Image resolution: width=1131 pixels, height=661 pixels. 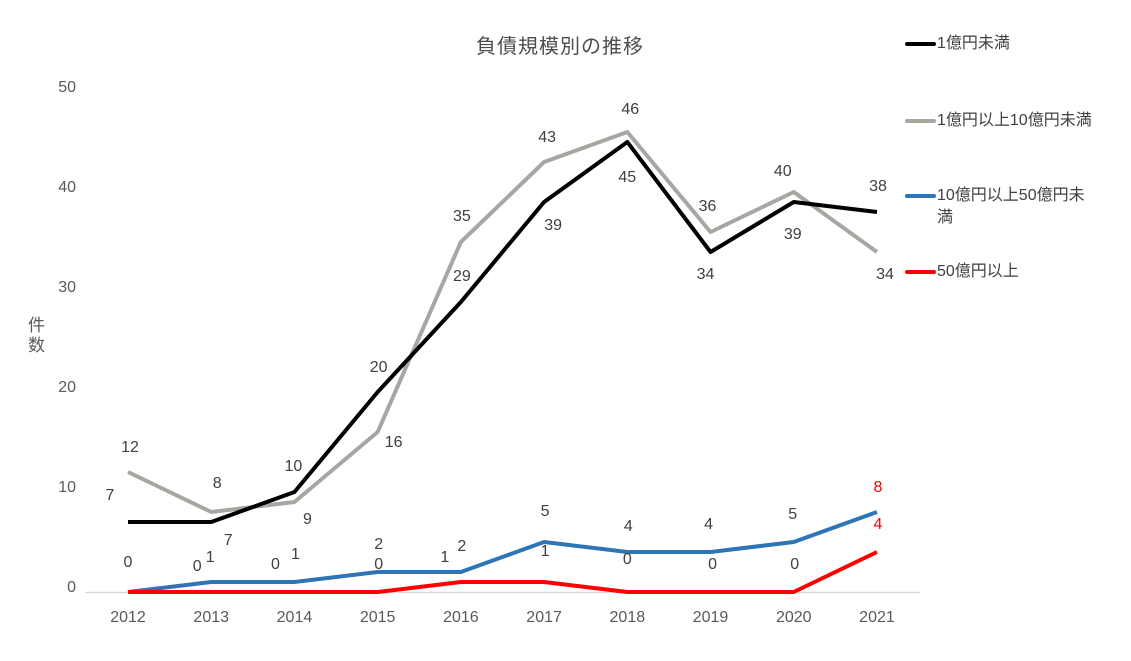 I want to click on data-label: 46, so click(x=630, y=109).